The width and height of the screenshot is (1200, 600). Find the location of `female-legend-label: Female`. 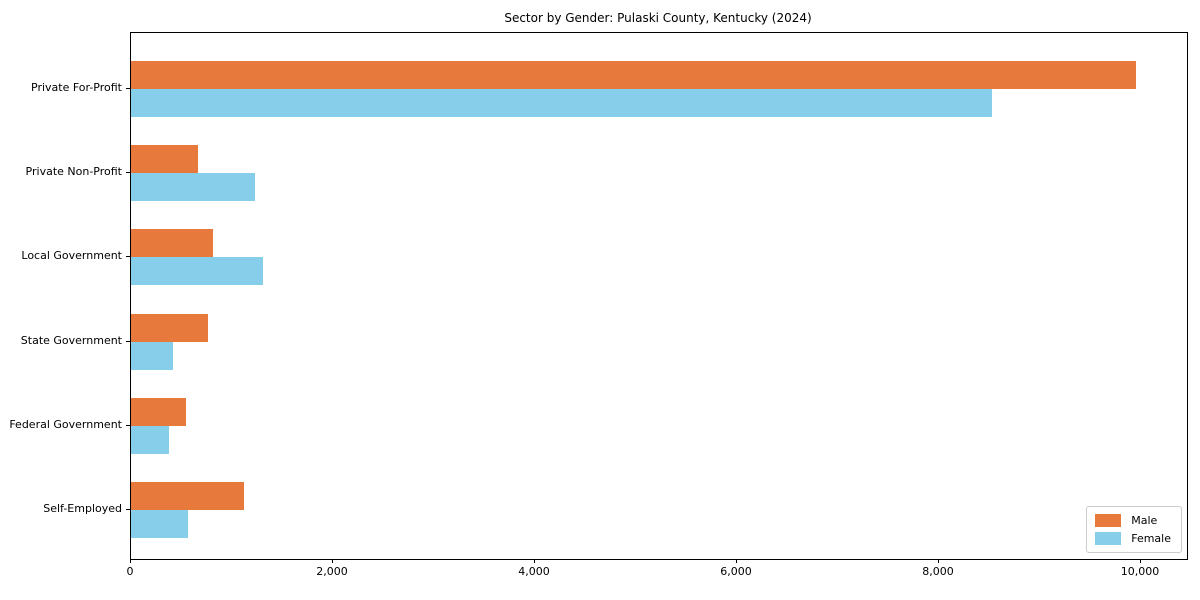

female-legend-label: Female is located at coordinates (1151, 538).